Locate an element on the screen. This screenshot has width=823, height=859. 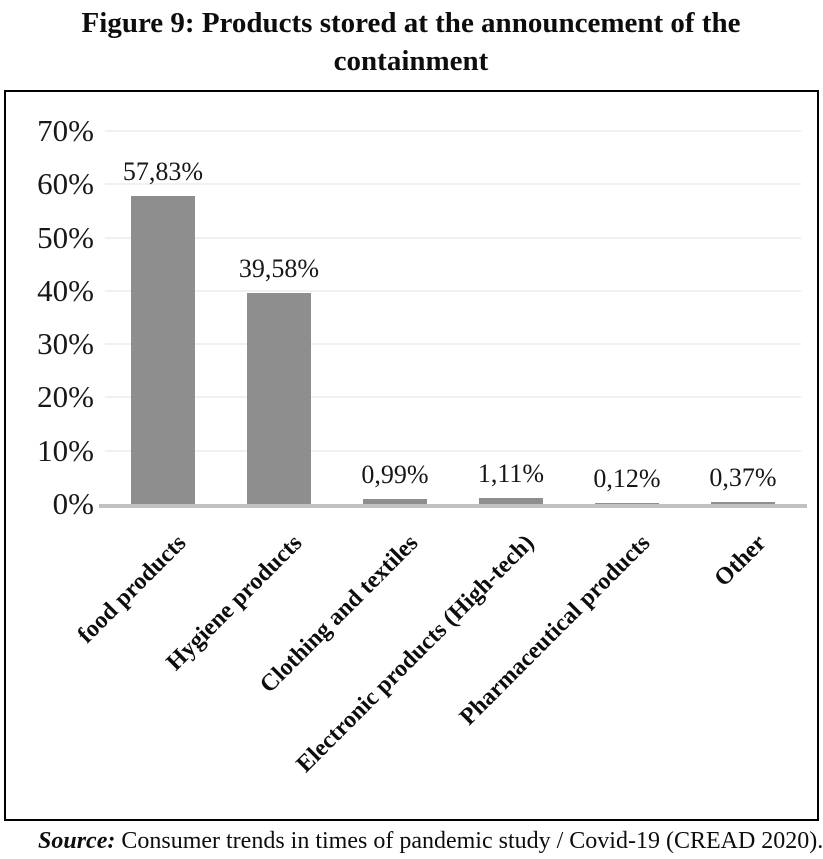
y-axis-tick-label: 30% is located at coordinates (65, 344).